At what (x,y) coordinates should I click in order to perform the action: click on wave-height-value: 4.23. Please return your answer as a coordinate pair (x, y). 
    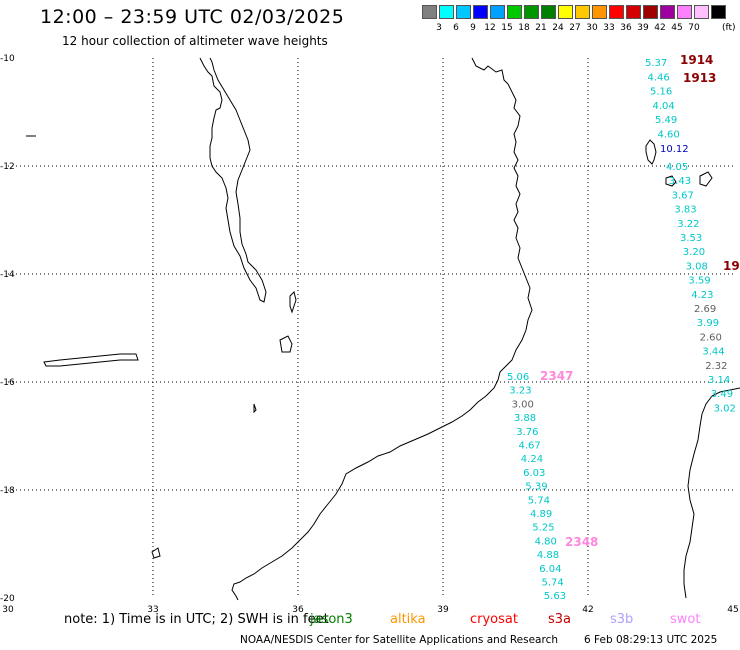
    Looking at the image, I should click on (702, 295).